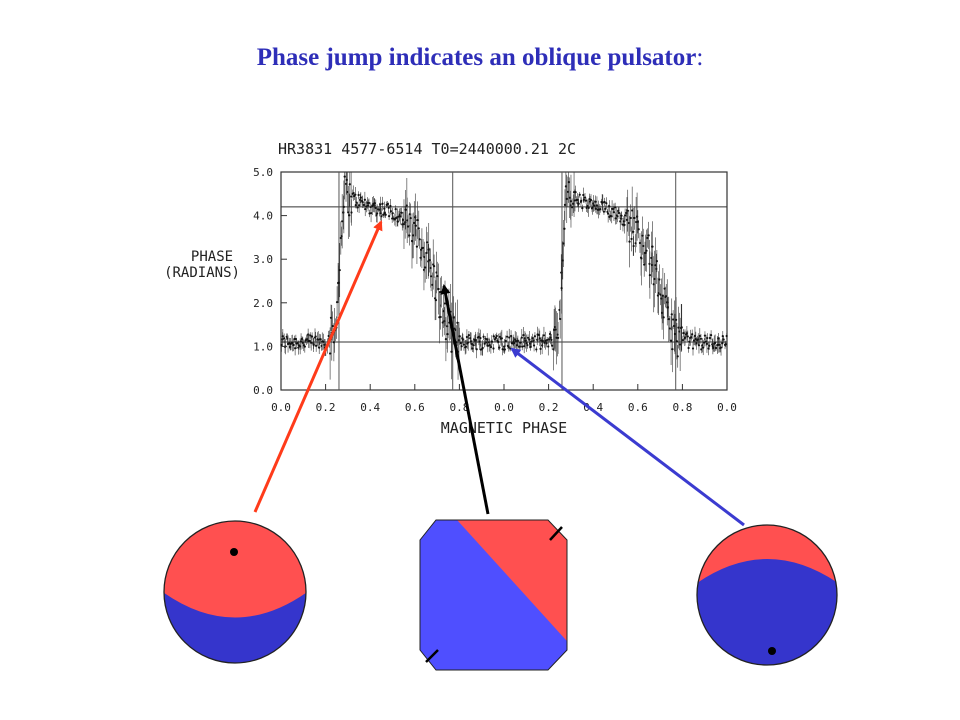 The height and width of the screenshot is (720, 960). What do you see at coordinates (263, 259) in the screenshot?
I see `y-tick-label: 3.0` at bounding box center [263, 259].